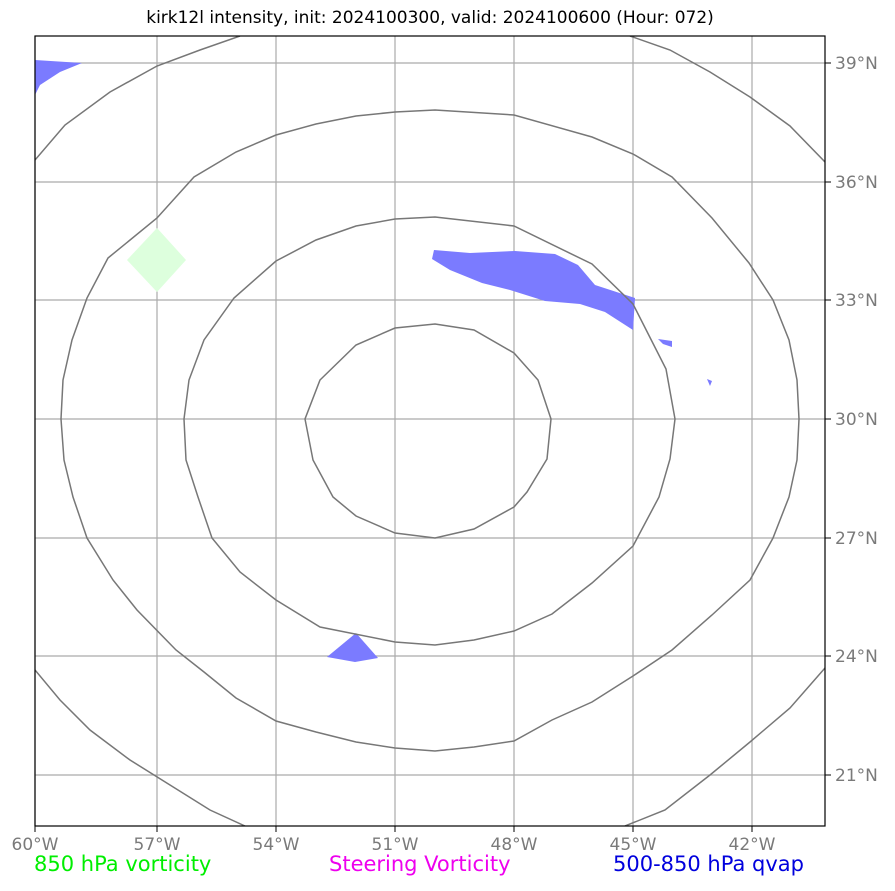 The width and height of the screenshot is (895, 891). Describe the element at coordinates (533, 290) in the screenshot. I see `qvap-region-main-band` at that location.